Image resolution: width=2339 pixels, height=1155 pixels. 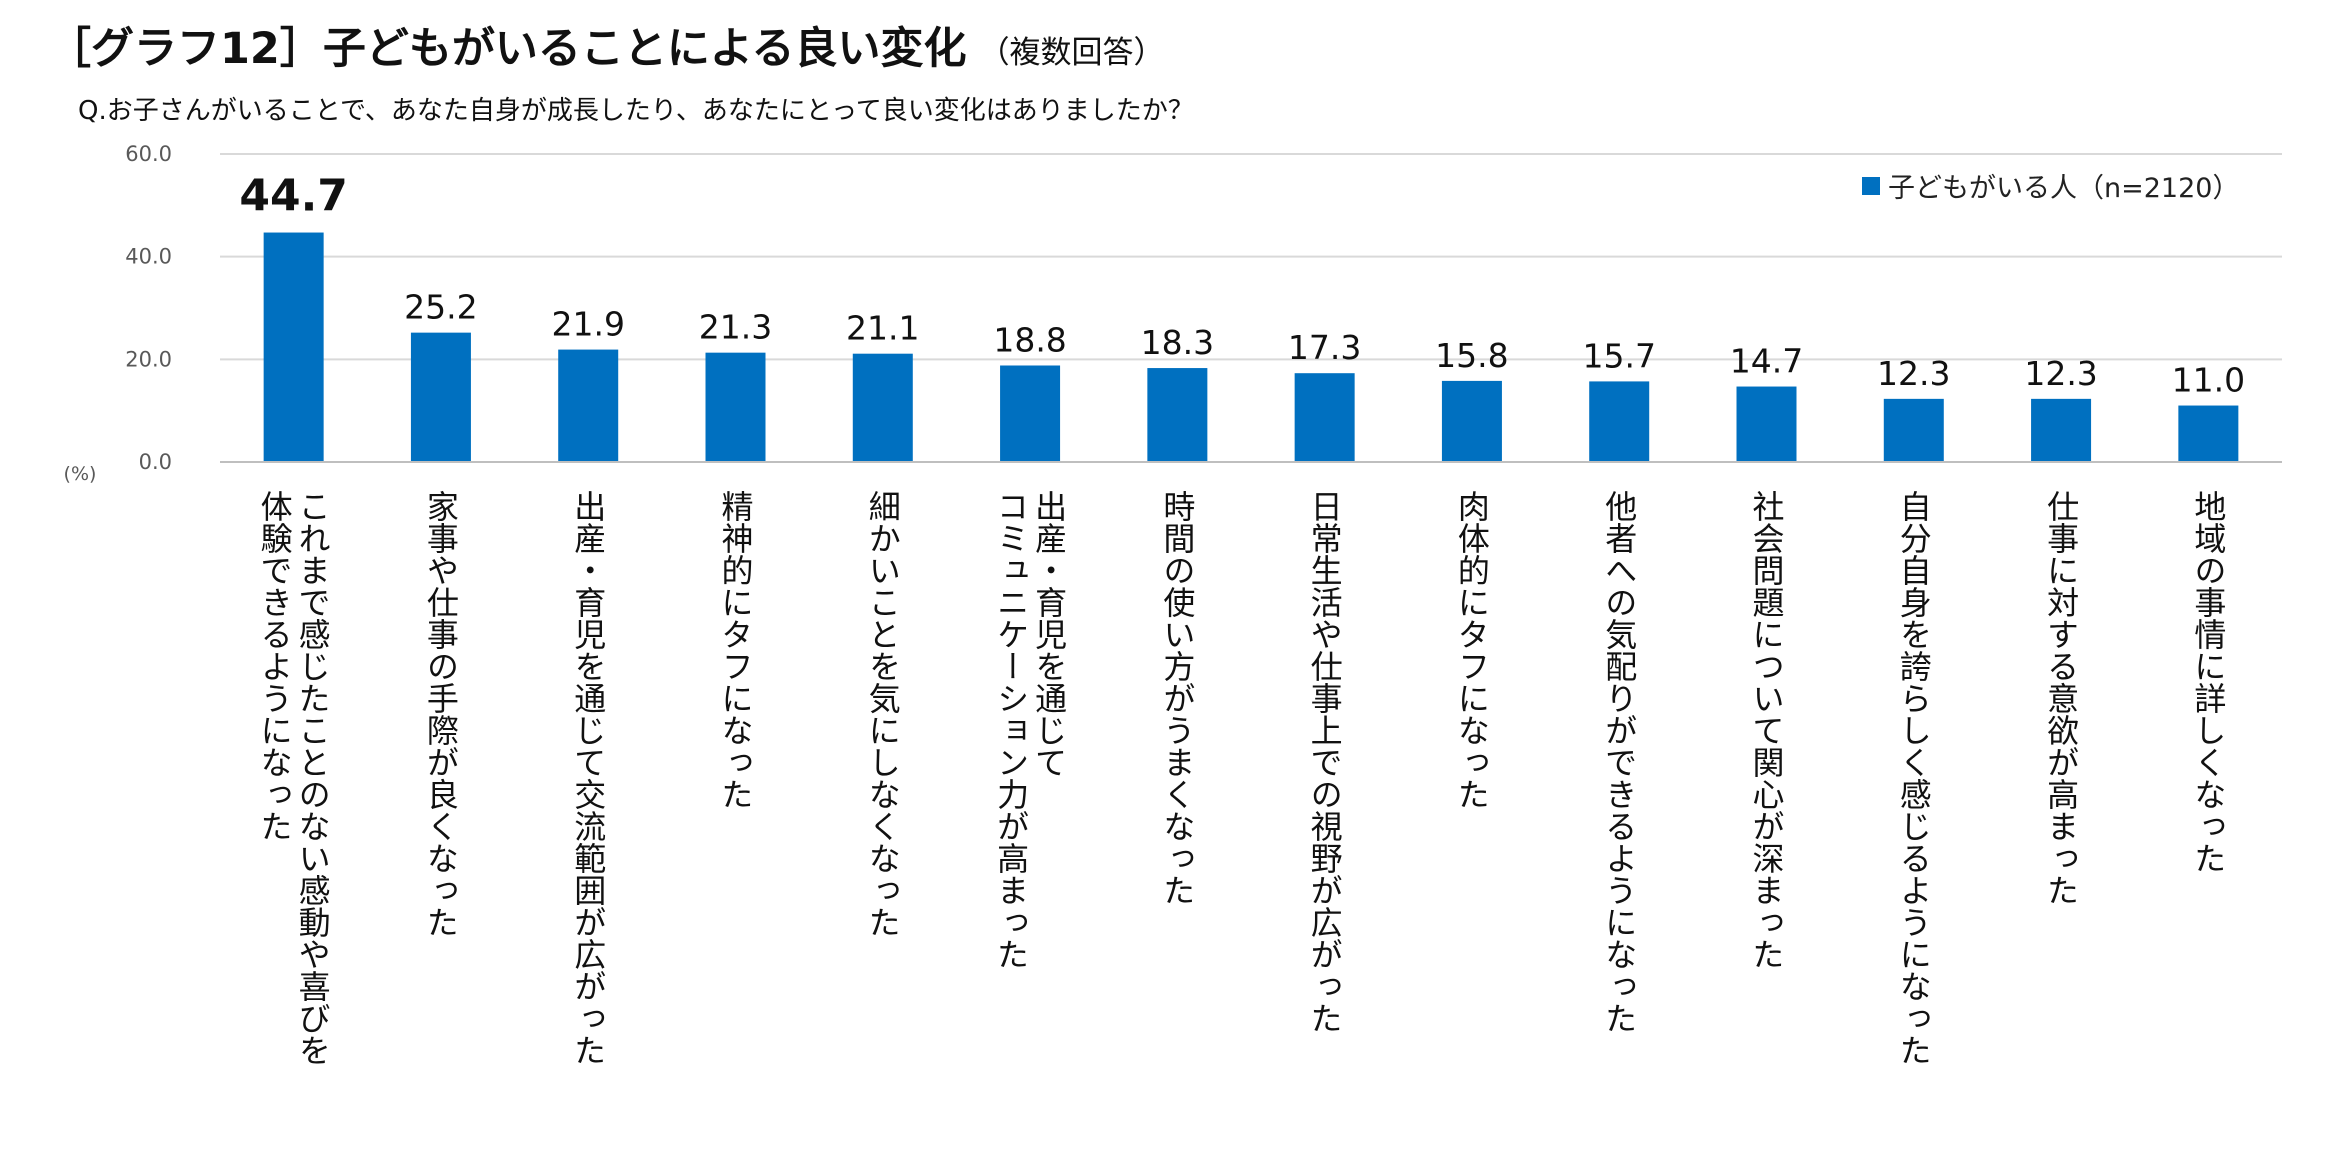 I want to click on y-tick-label: 40.0, so click(x=148, y=257).